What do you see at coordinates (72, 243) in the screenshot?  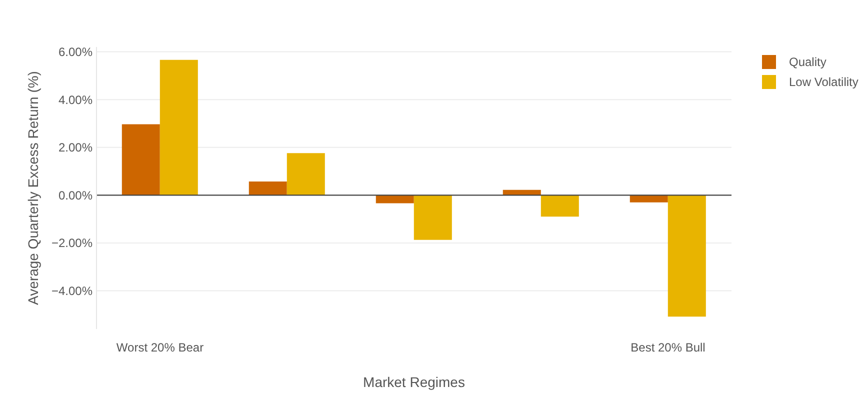 I see `y-tick-label: −2.00%` at bounding box center [72, 243].